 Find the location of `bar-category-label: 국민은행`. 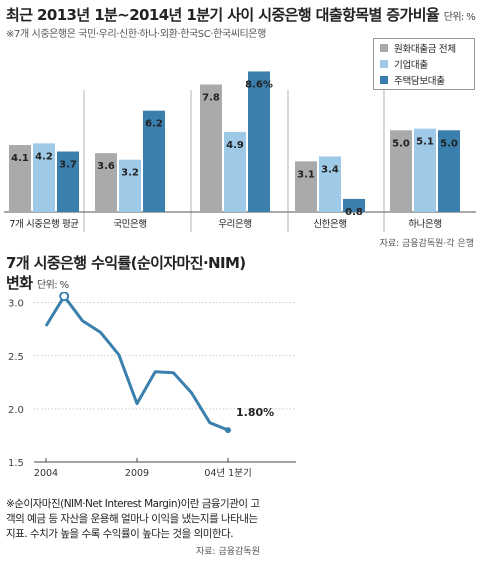

bar-category-label: 국민은행 is located at coordinates (129, 224).